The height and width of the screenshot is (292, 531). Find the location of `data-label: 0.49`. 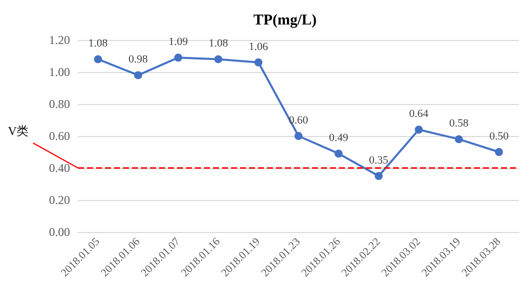

data-label: 0.49 is located at coordinates (338, 138).